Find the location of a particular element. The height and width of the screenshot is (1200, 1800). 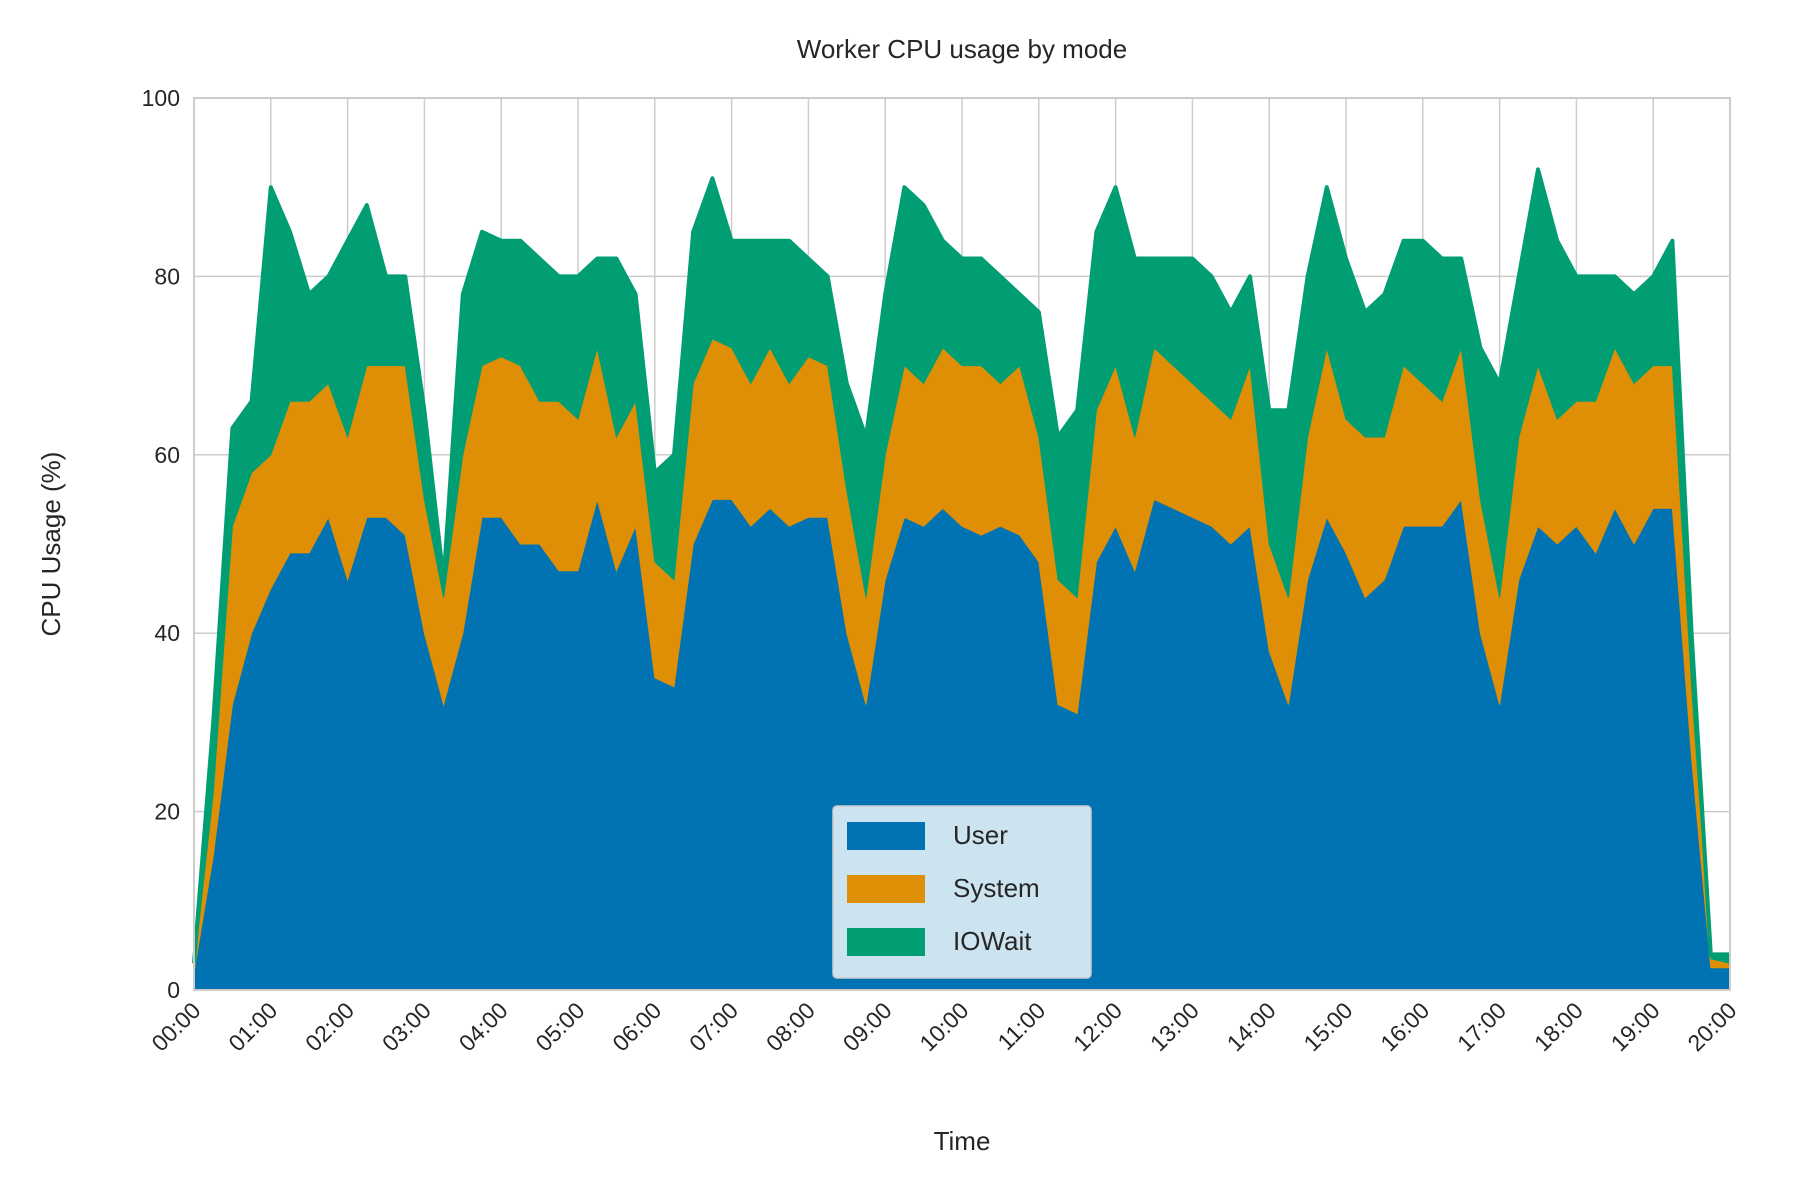

y-tick-label: 0 is located at coordinates (173, 990).